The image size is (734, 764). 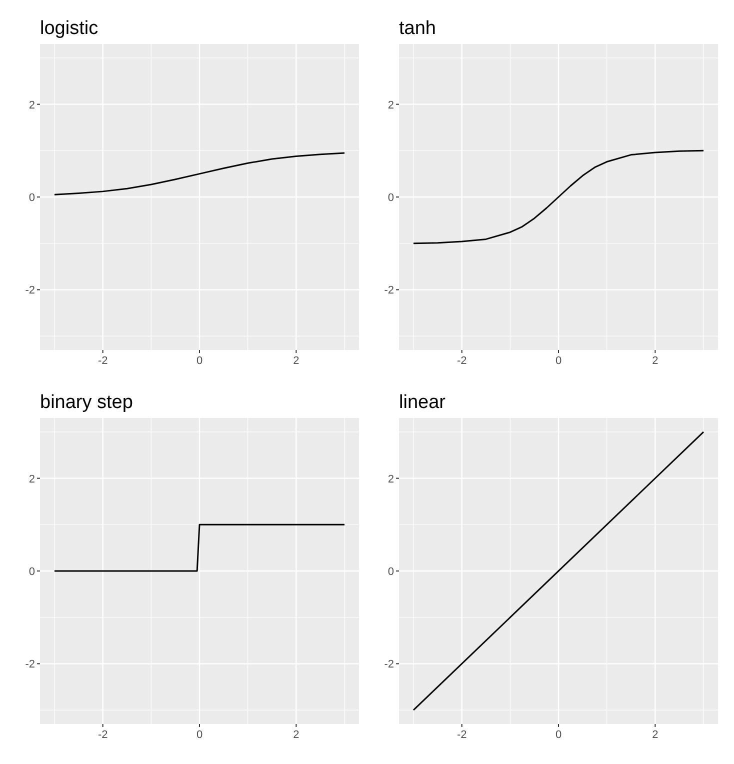 I want to click on chart-title: tanh, so click(x=417, y=28).